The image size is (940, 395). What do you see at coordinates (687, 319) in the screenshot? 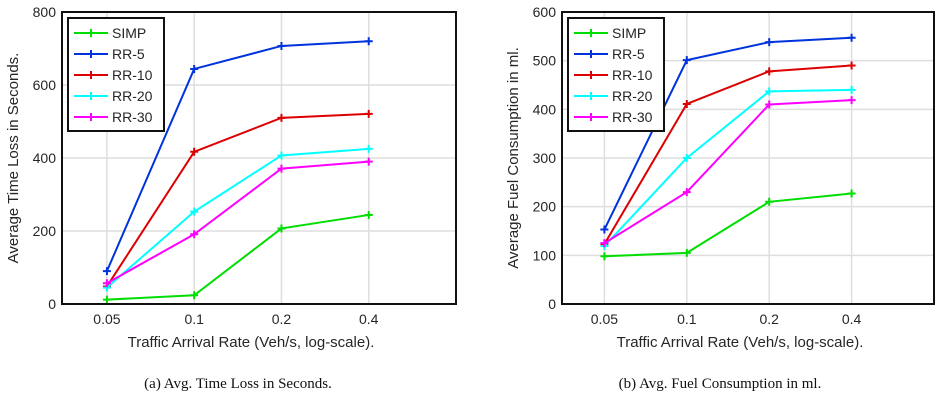
I see `x-tick-label: 0.1` at bounding box center [687, 319].